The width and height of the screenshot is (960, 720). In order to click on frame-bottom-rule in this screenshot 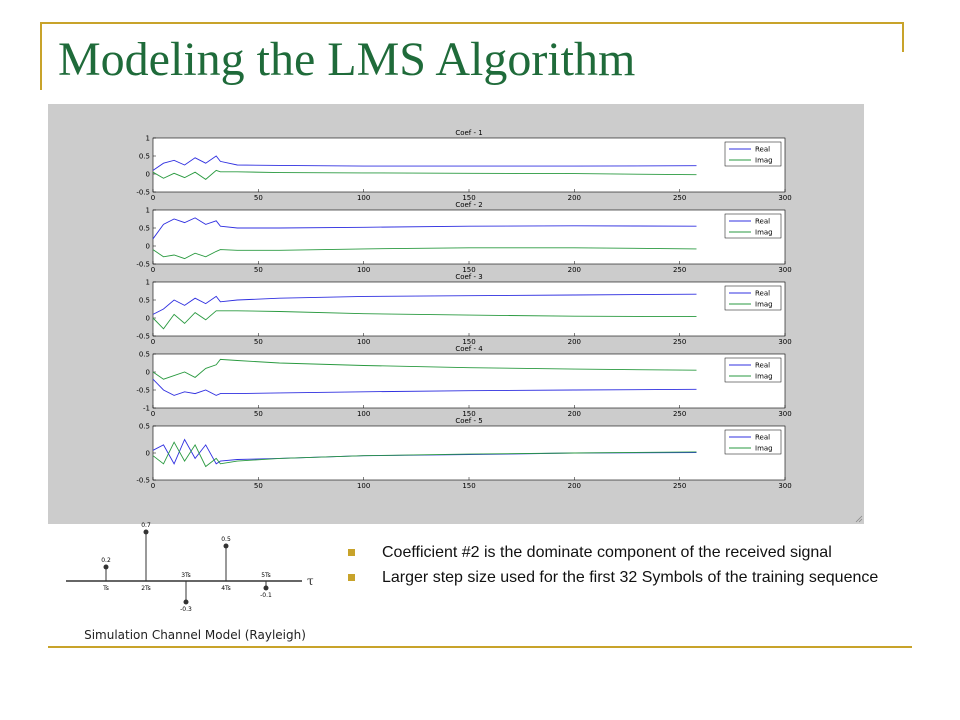, I will do `click(480, 647)`.